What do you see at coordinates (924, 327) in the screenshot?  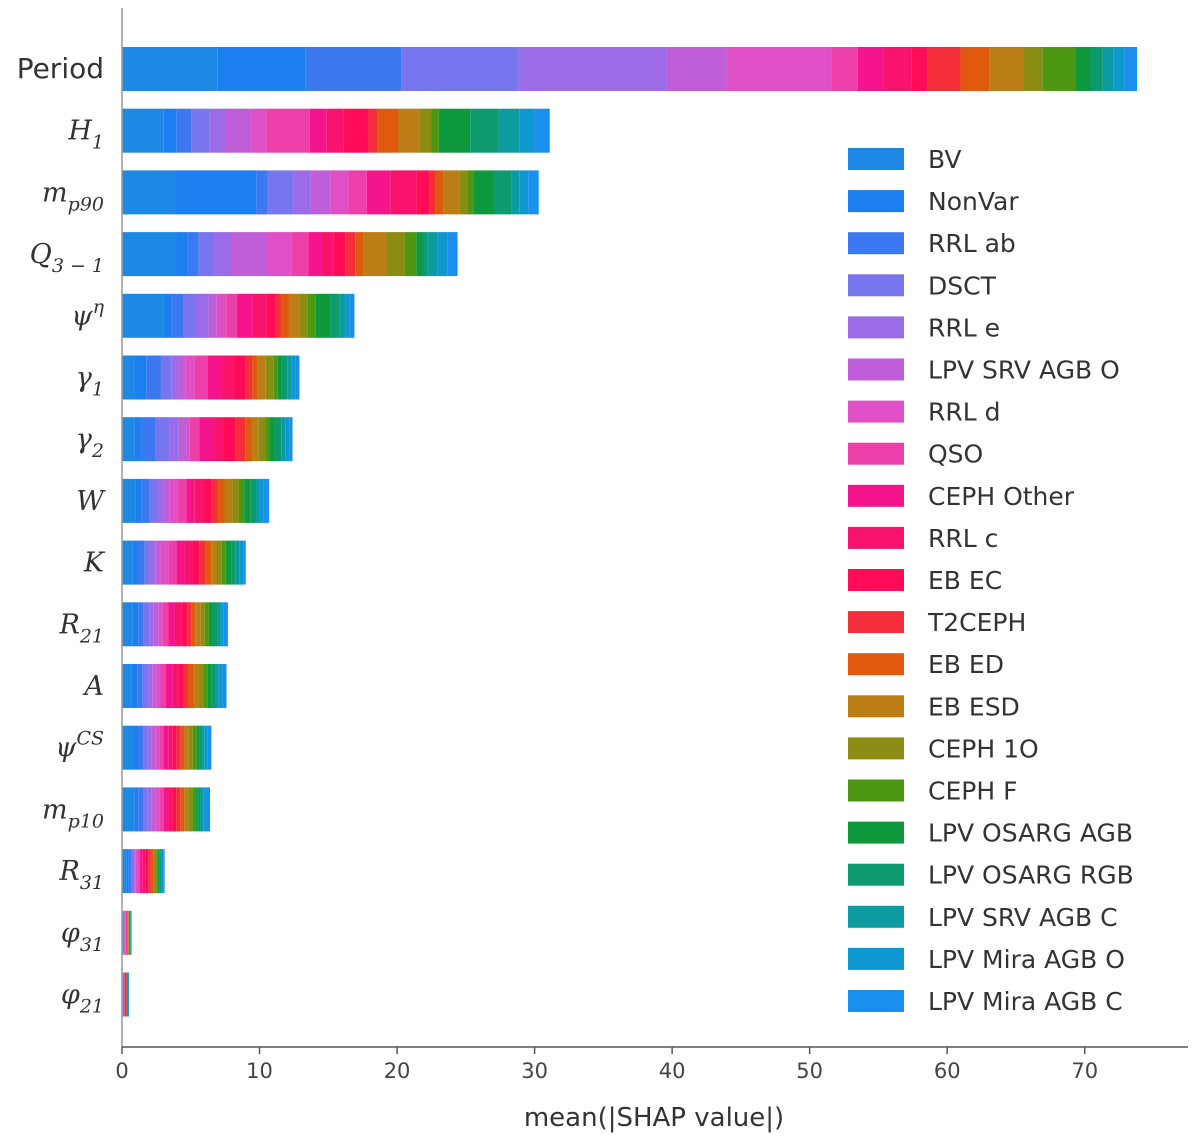 I see `legend-item: RRL e` at bounding box center [924, 327].